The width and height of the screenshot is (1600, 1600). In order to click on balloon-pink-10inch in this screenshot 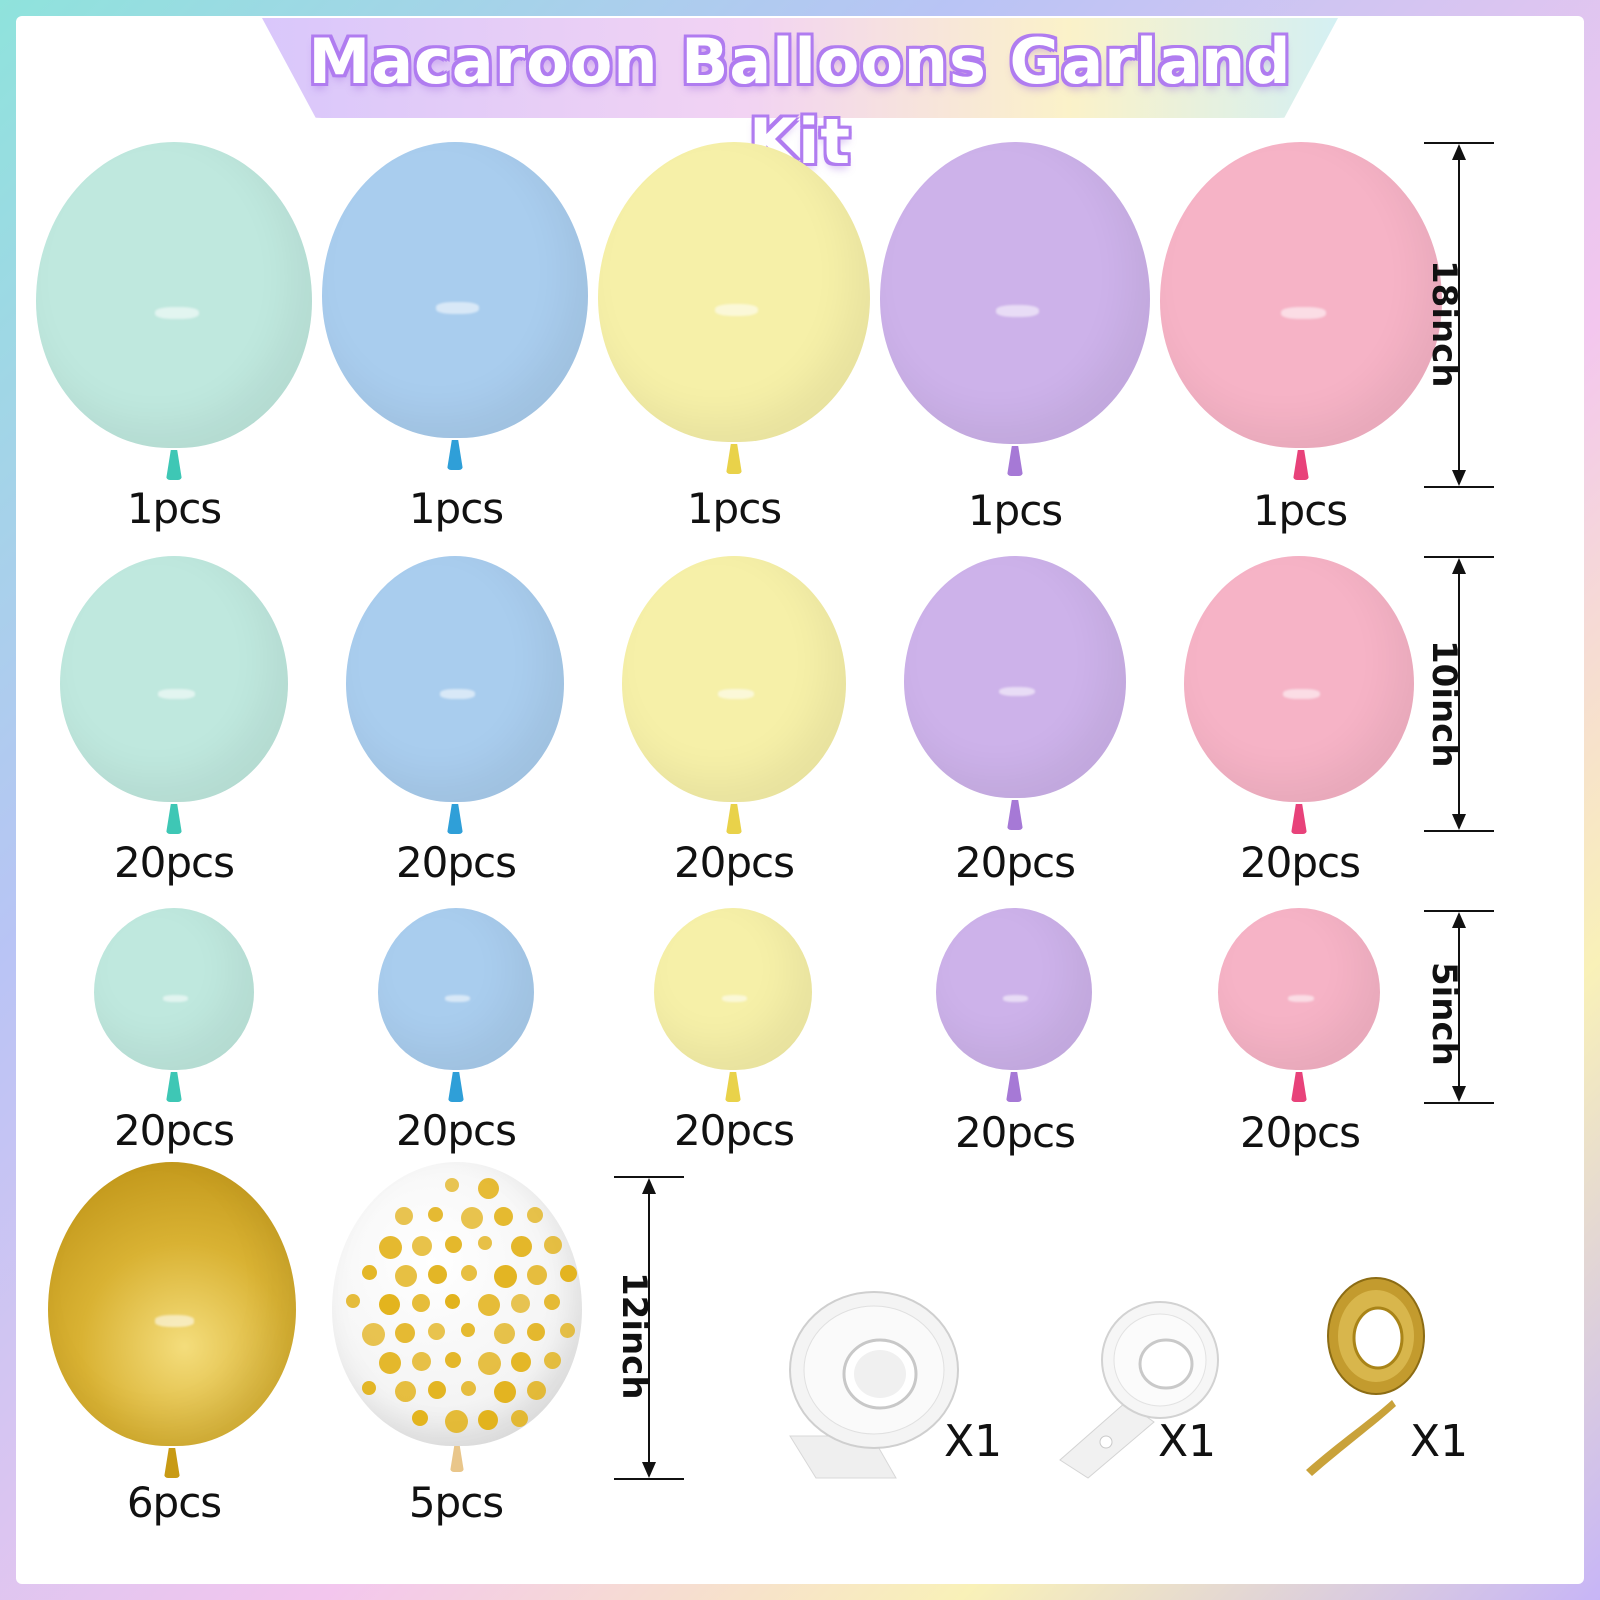, I will do `click(1299, 697)`.